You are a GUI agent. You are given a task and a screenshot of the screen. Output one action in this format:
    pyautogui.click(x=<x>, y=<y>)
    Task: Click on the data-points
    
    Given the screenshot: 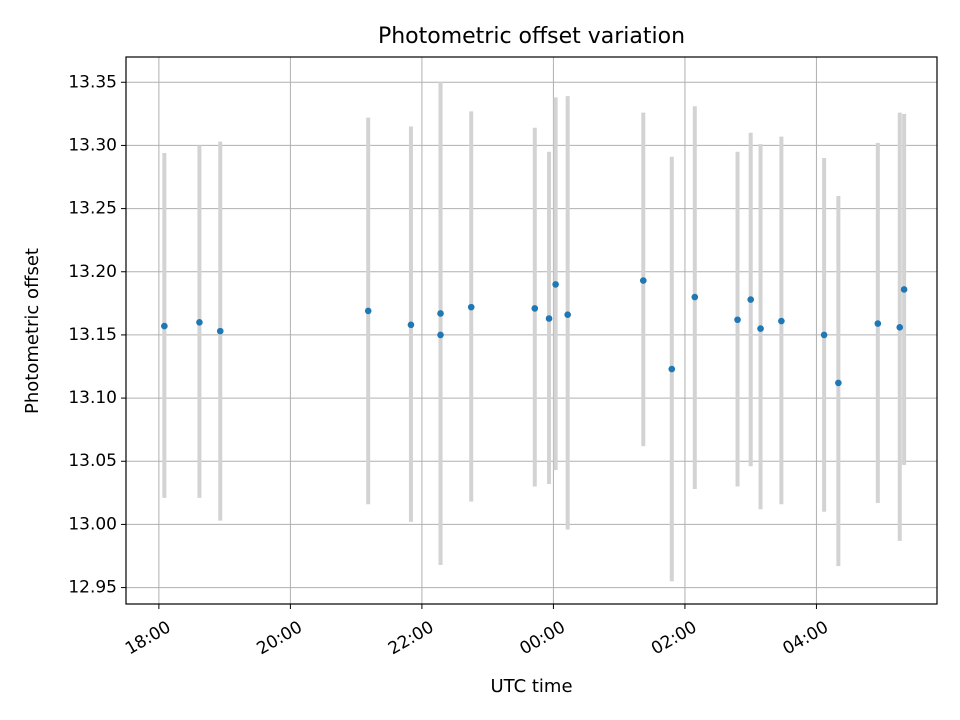 What is the action you would take?
    pyautogui.click(x=534, y=332)
    